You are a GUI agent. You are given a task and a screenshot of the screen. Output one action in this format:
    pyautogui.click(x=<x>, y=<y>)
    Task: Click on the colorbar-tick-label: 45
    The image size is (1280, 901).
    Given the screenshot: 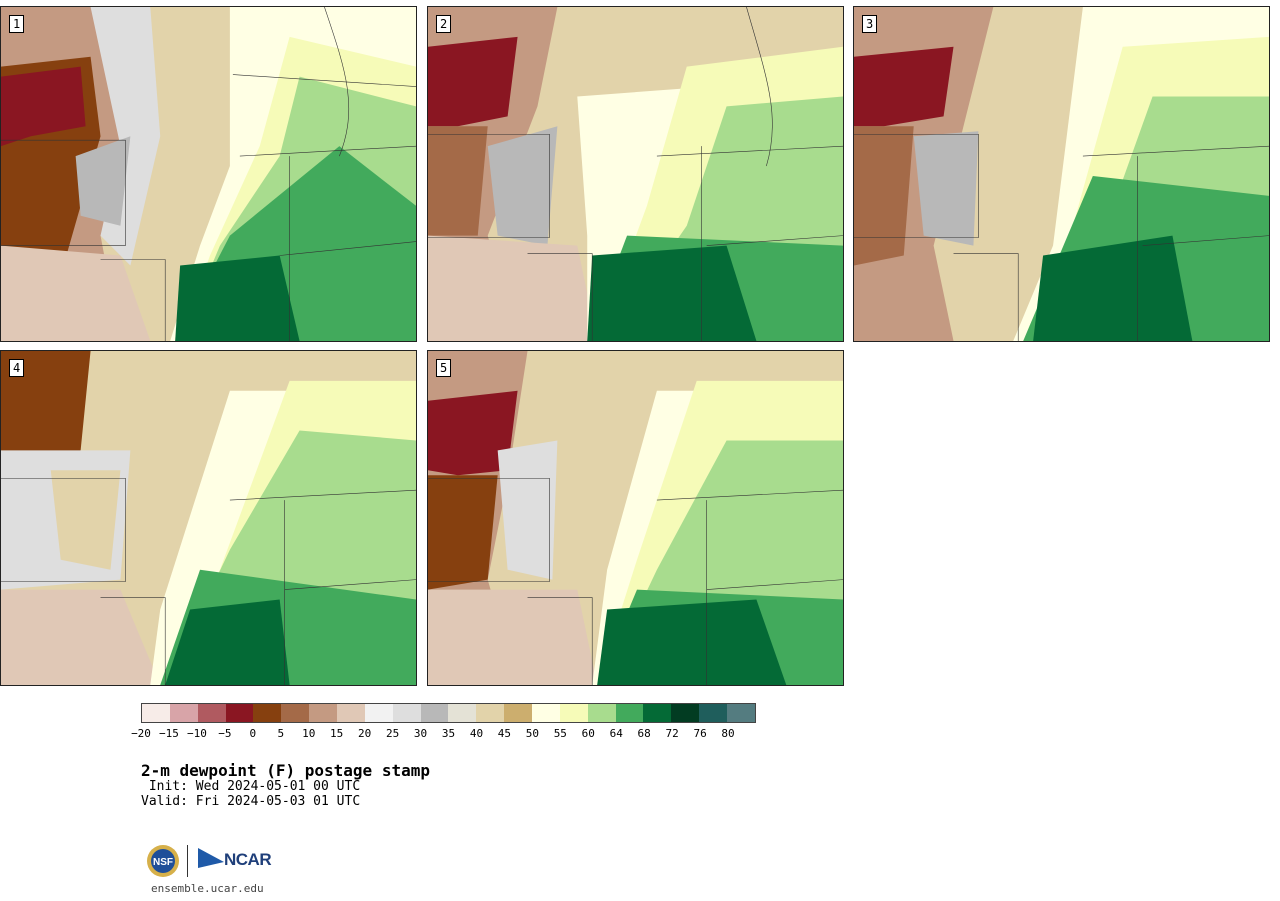 What is the action you would take?
    pyautogui.click(x=504, y=733)
    